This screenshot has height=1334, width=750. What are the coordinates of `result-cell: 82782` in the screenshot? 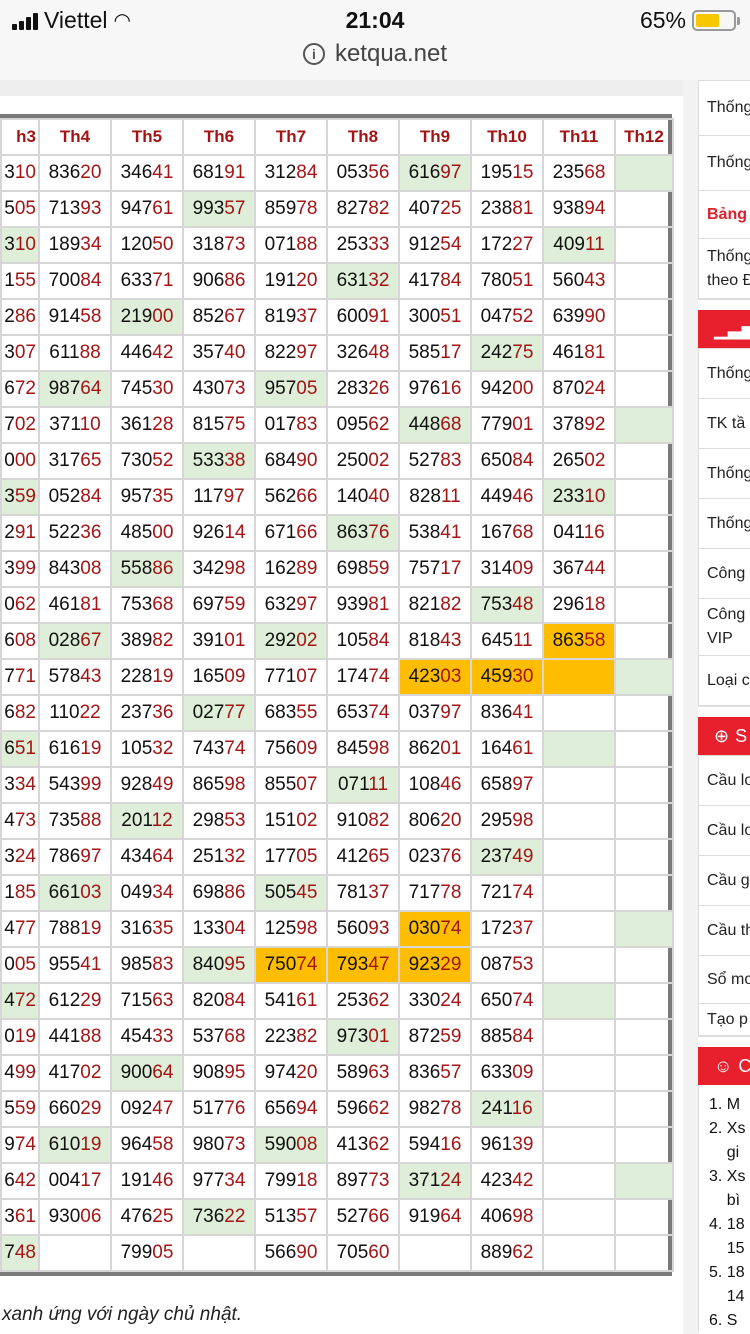 It's located at (363, 209).